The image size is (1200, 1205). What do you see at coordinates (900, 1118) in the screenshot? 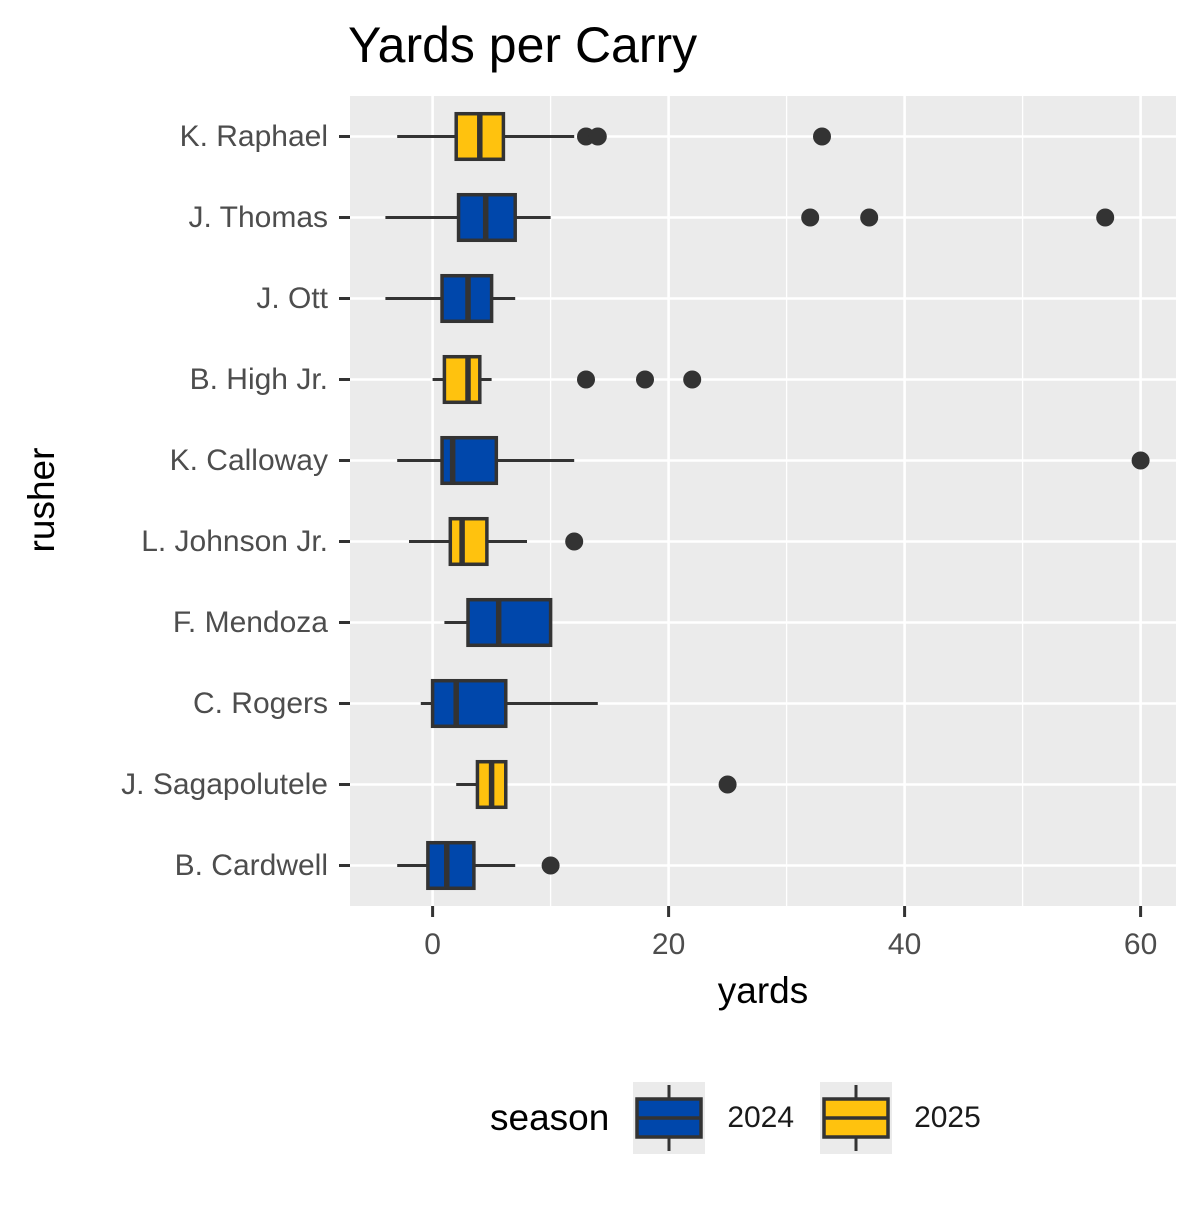
I see `legend-item-2025: 2025` at bounding box center [900, 1118].